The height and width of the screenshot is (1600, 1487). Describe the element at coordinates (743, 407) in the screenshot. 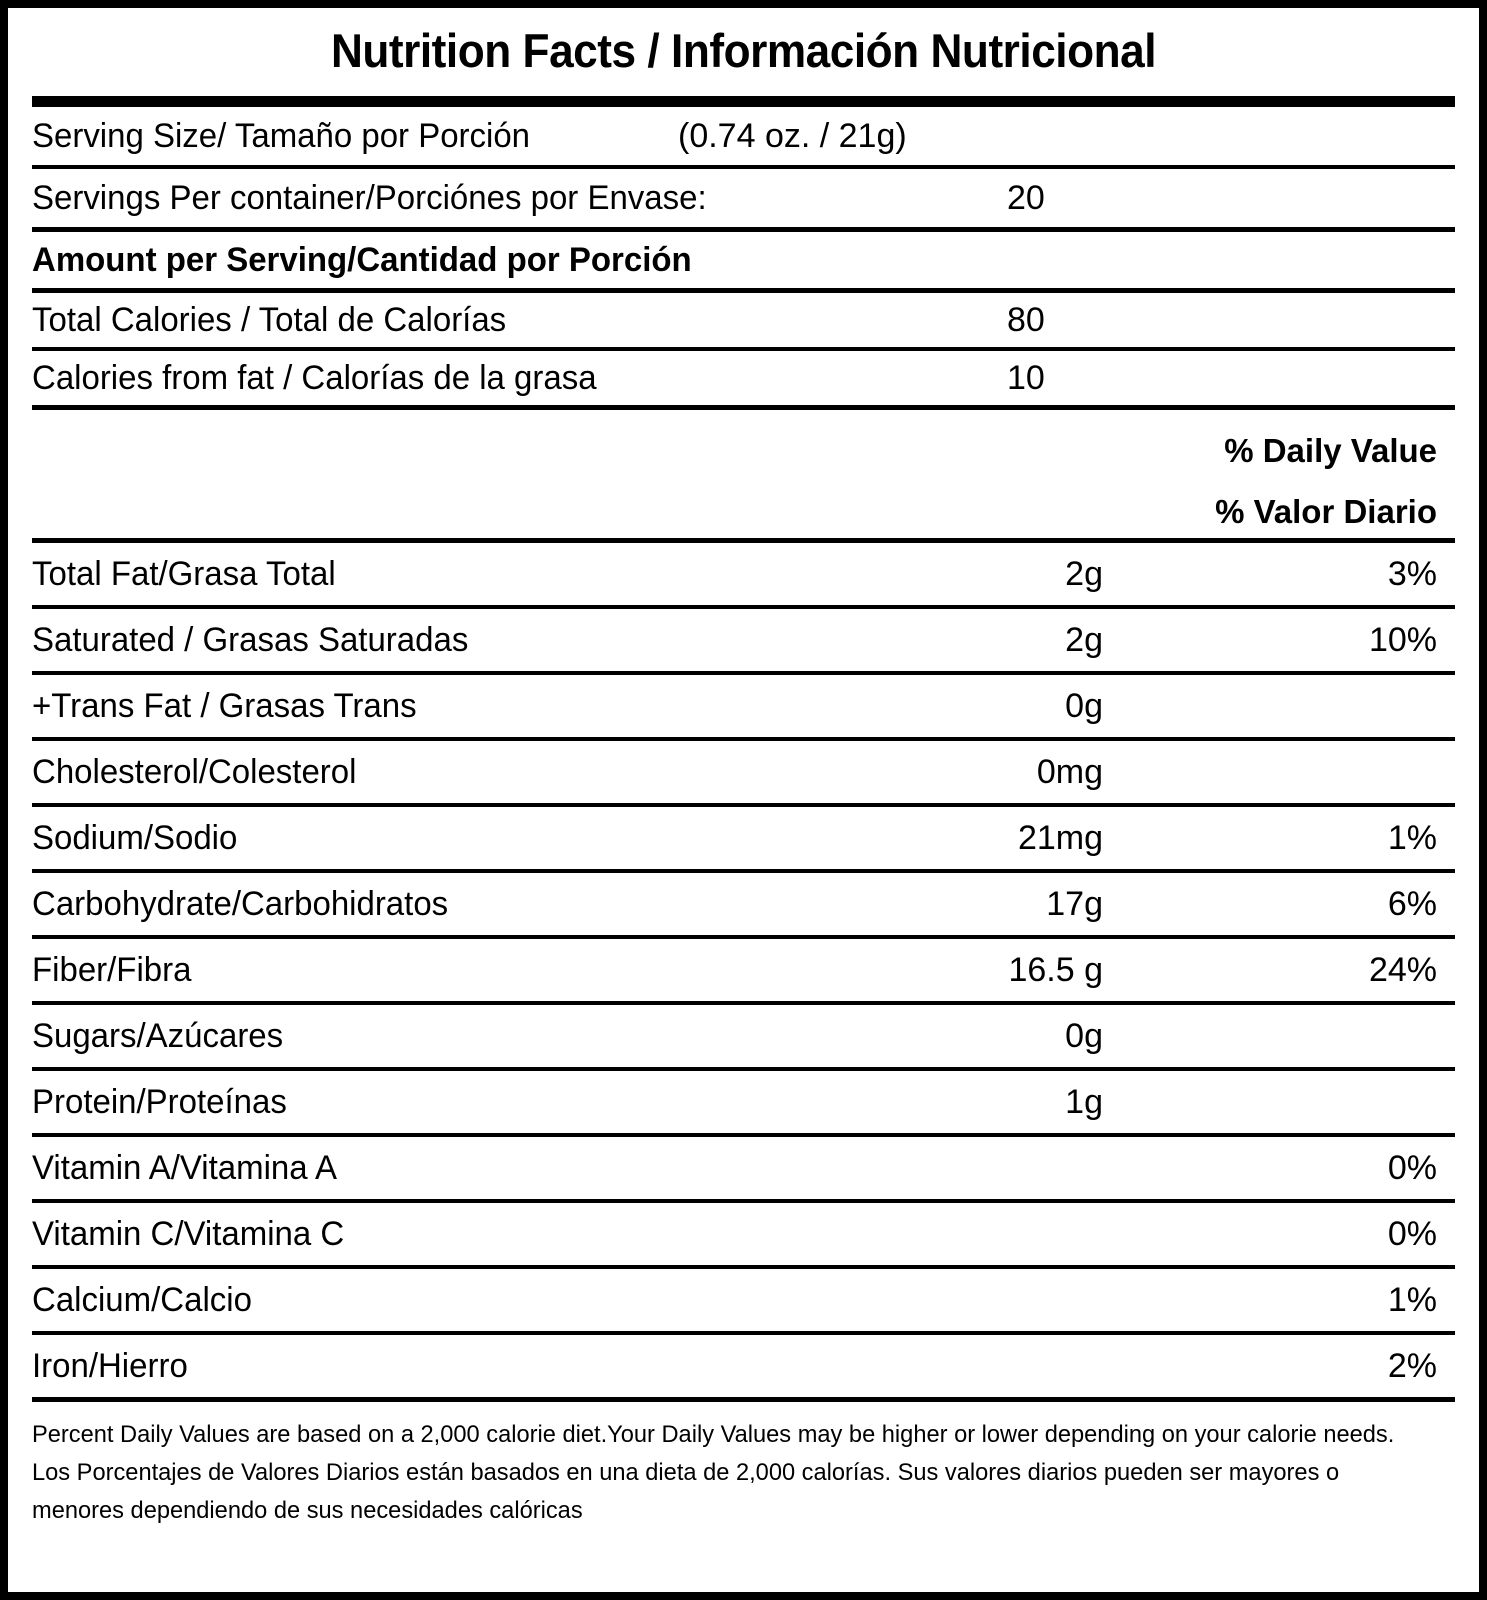

I see `row-divider-calories-from-fat` at that location.